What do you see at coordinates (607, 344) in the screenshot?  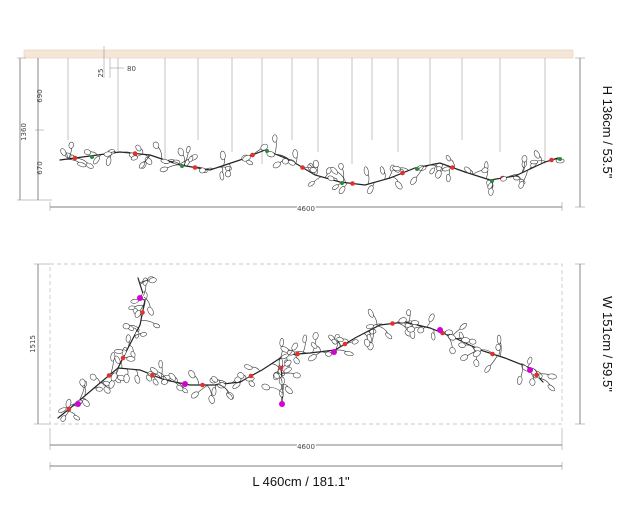 I see `width-label: W 151cm / 59.5"` at bounding box center [607, 344].